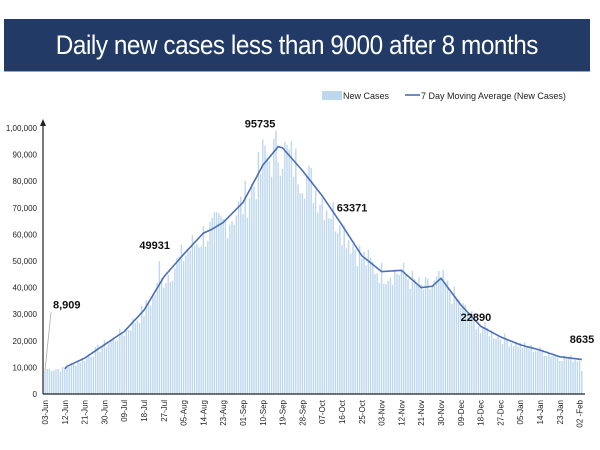  What do you see at coordinates (243, 412) in the screenshot?
I see `x-tick-label: 01-Sep` at bounding box center [243, 412].